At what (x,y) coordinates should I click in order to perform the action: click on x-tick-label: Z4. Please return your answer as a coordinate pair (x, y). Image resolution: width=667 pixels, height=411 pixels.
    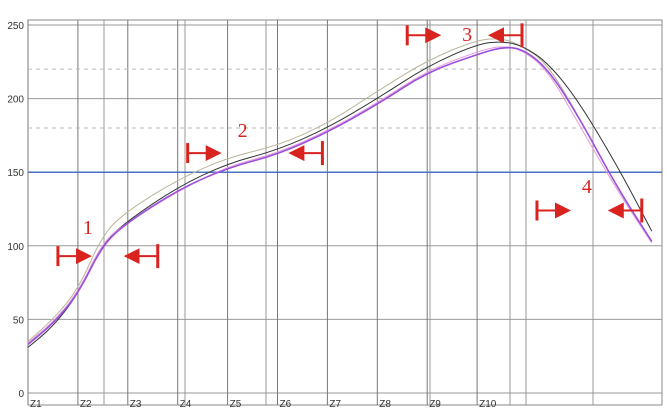
    Looking at the image, I should click on (186, 404).